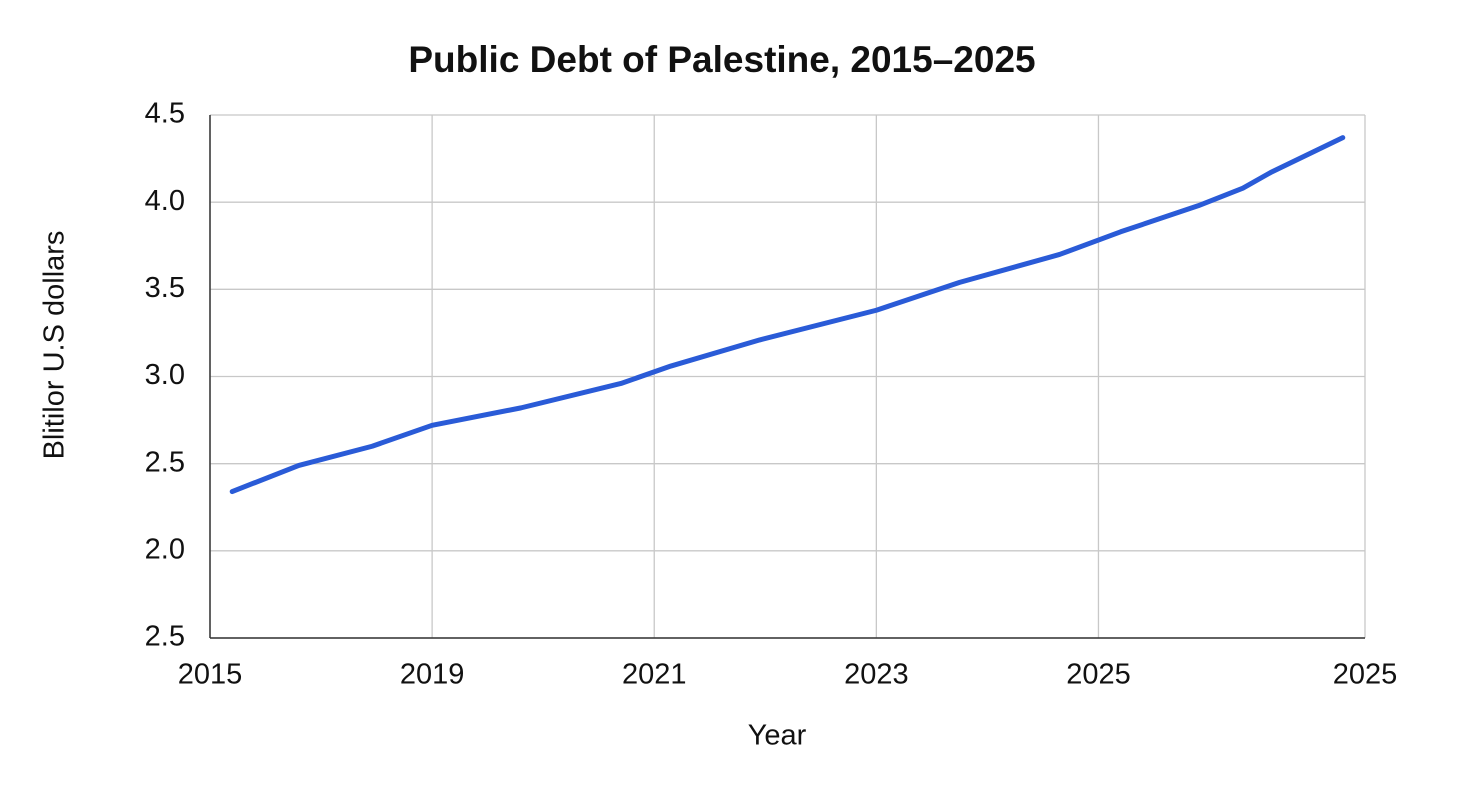 The height and width of the screenshot is (786, 1478). Describe the element at coordinates (721, 59) in the screenshot. I see `chart-title: Public Debt of Palestine, 2015–2025` at that location.